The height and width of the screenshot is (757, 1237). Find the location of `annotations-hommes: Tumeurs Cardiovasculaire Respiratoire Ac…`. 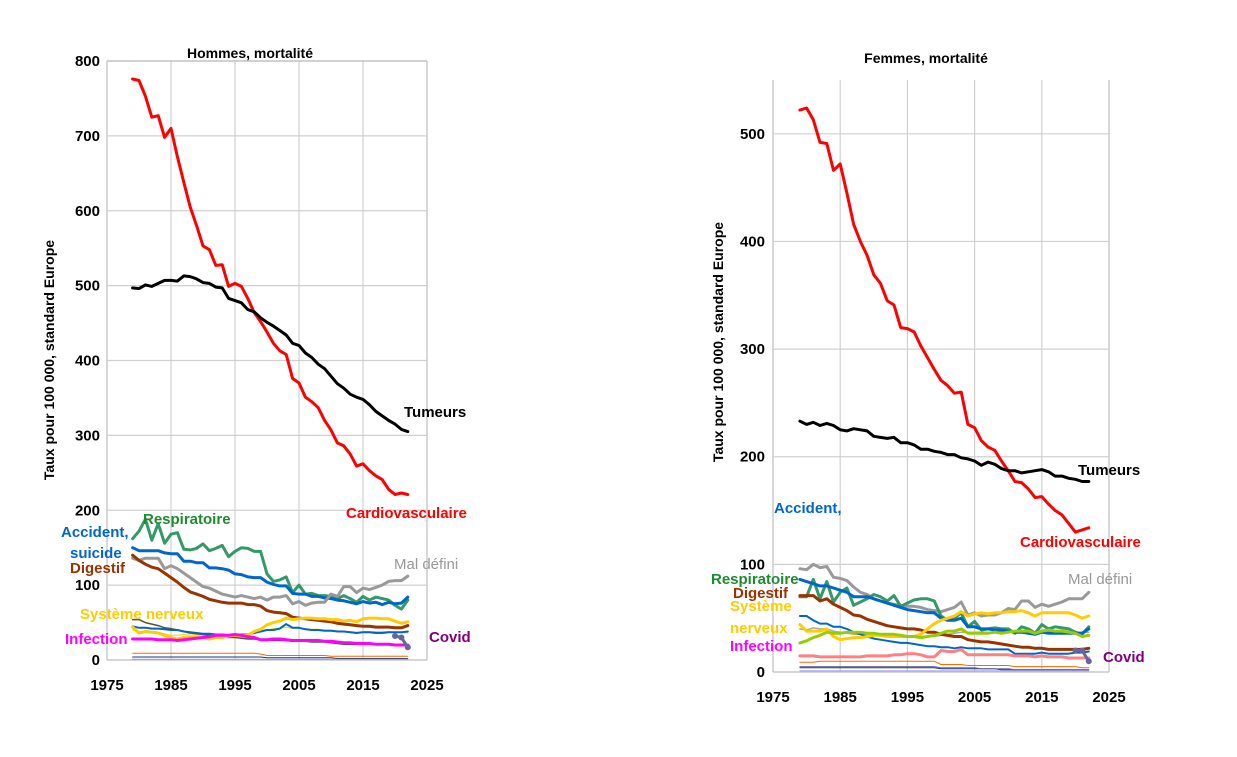

annotations-hommes: Tumeurs Cardiovasculaire Respiratoire Ac… is located at coordinates (266, 526).